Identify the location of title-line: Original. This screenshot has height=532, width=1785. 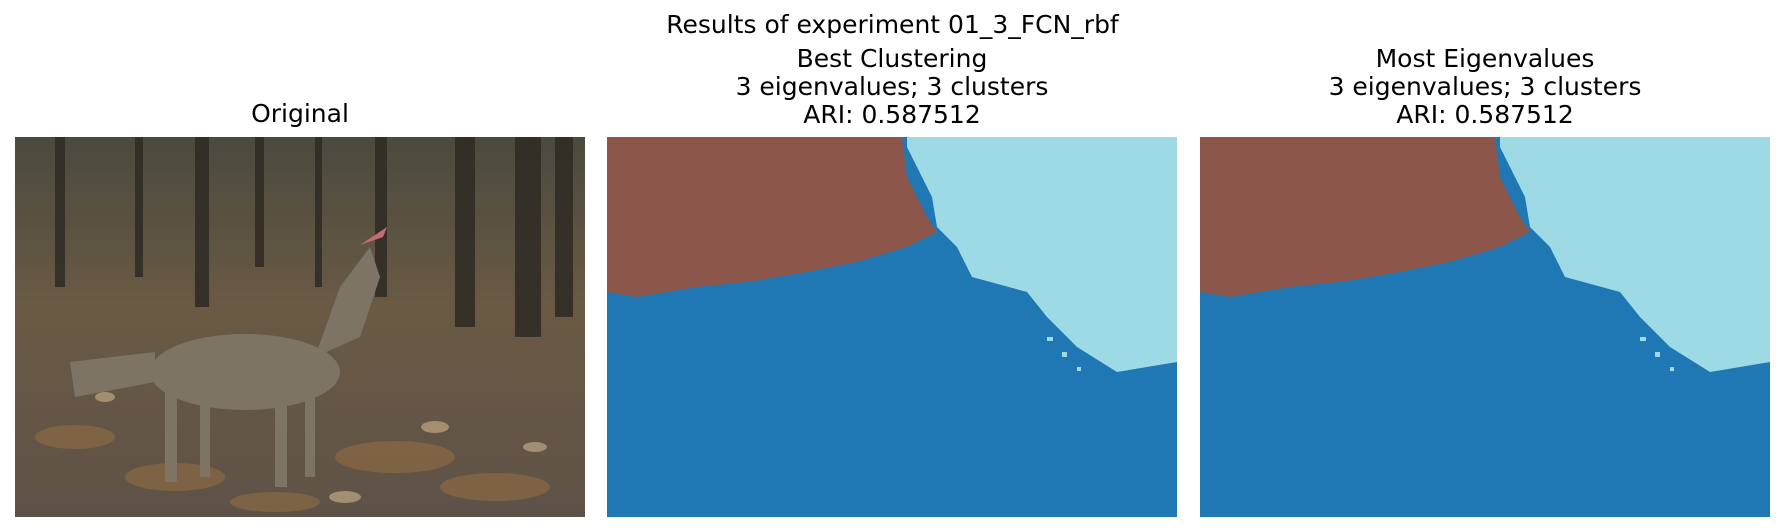
(300, 113).